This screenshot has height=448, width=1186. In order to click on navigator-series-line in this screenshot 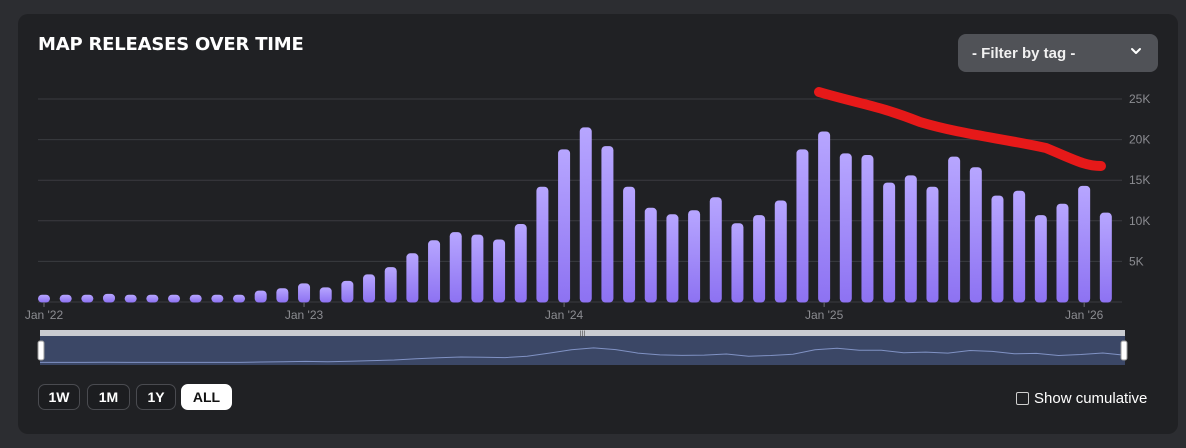, I will do `click(583, 355)`.